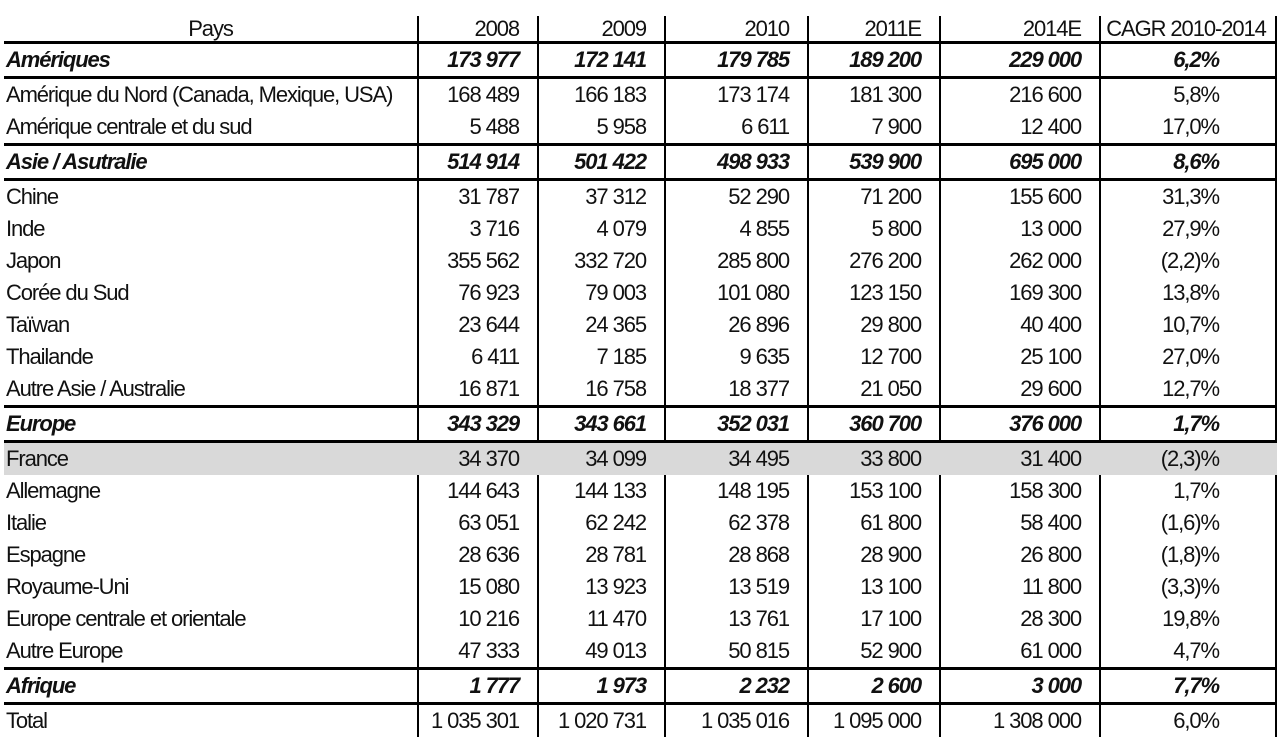  I want to click on cell-2009: 16 758, so click(601, 390).